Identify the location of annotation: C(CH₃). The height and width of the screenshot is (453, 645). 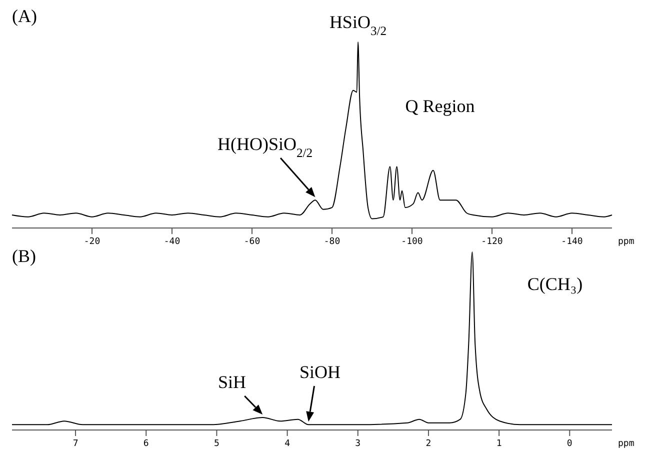
(555, 284).